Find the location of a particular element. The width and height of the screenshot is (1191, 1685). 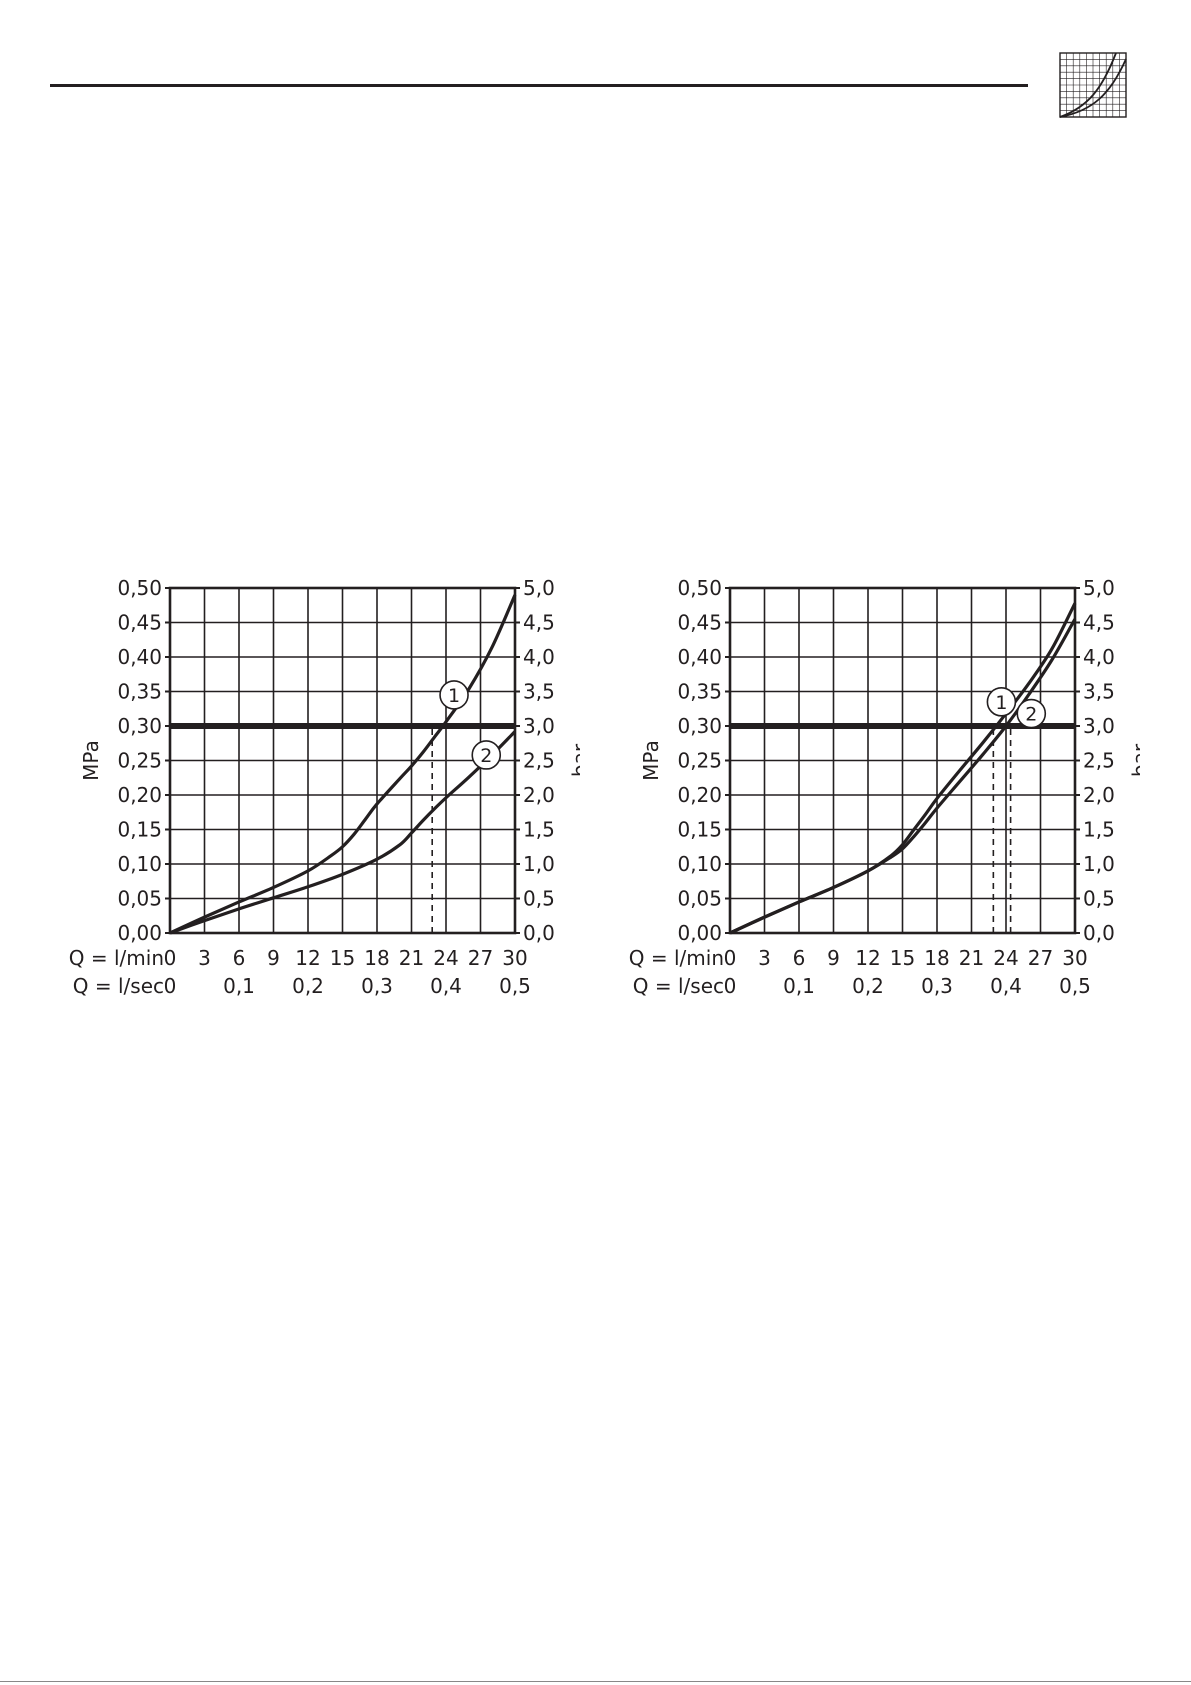

header-rule is located at coordinates (539, 85).